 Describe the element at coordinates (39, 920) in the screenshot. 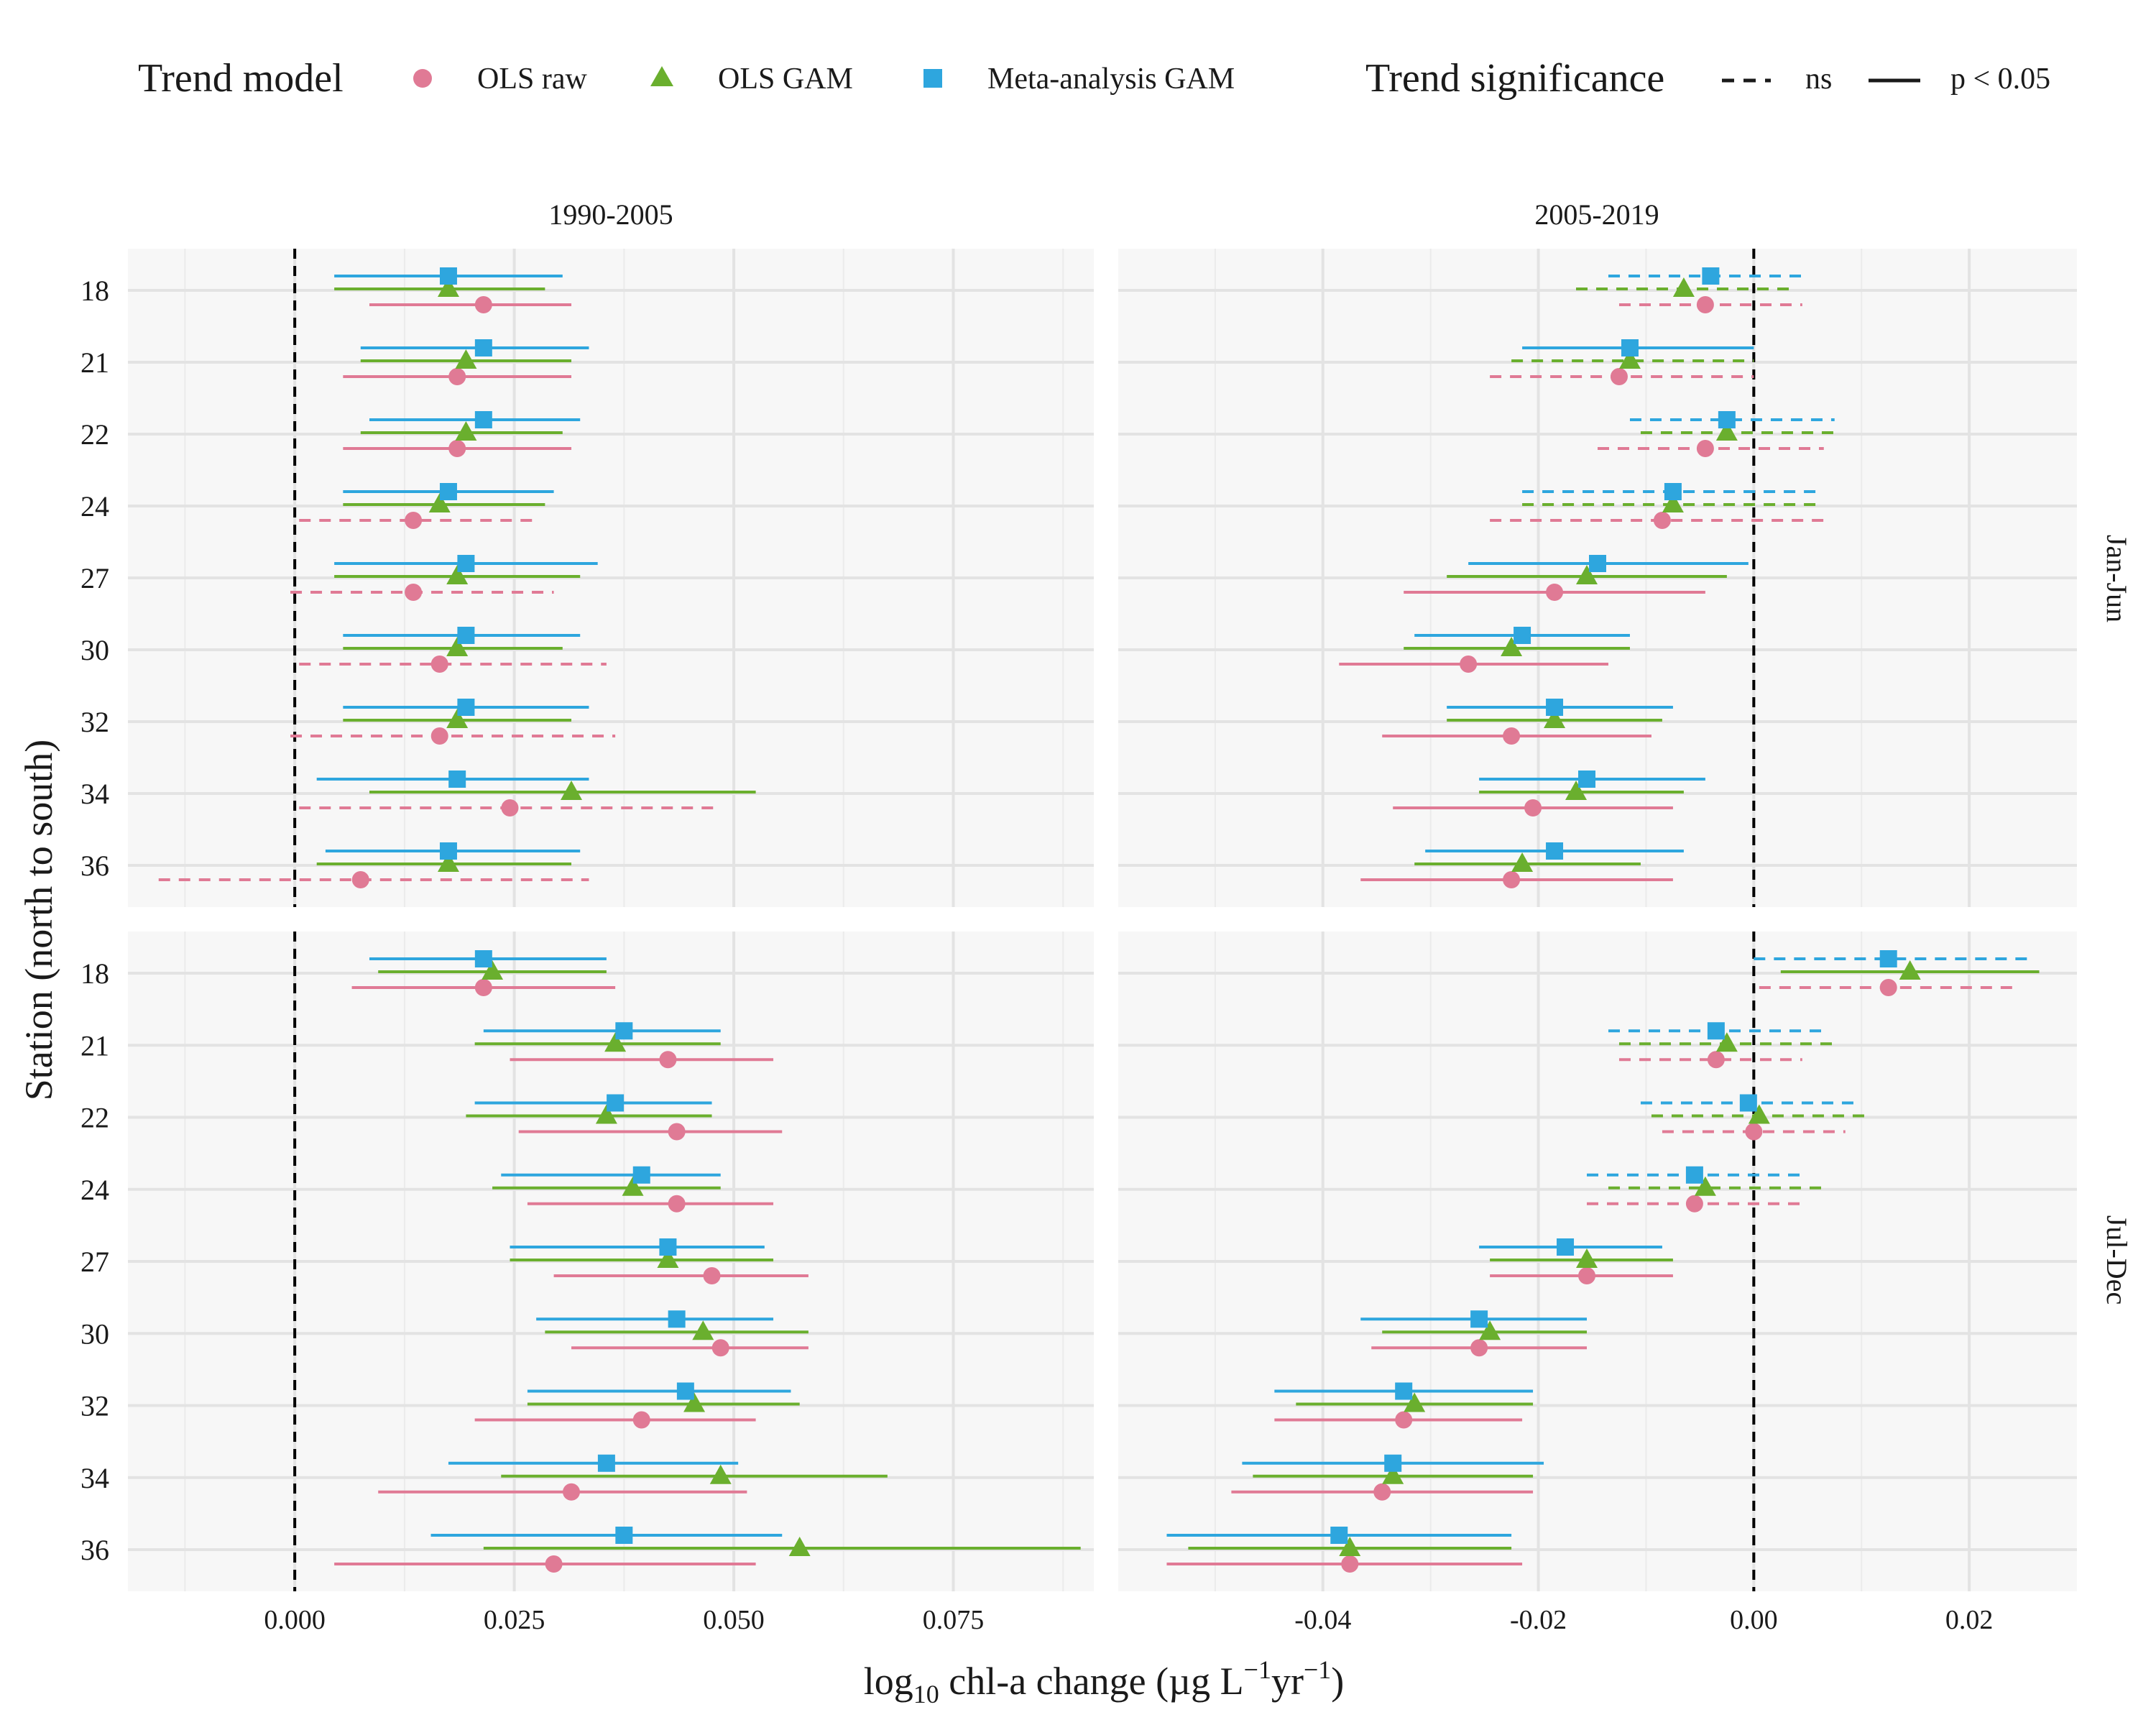

I see `y-axis-title: Station (north to south)` at that location.